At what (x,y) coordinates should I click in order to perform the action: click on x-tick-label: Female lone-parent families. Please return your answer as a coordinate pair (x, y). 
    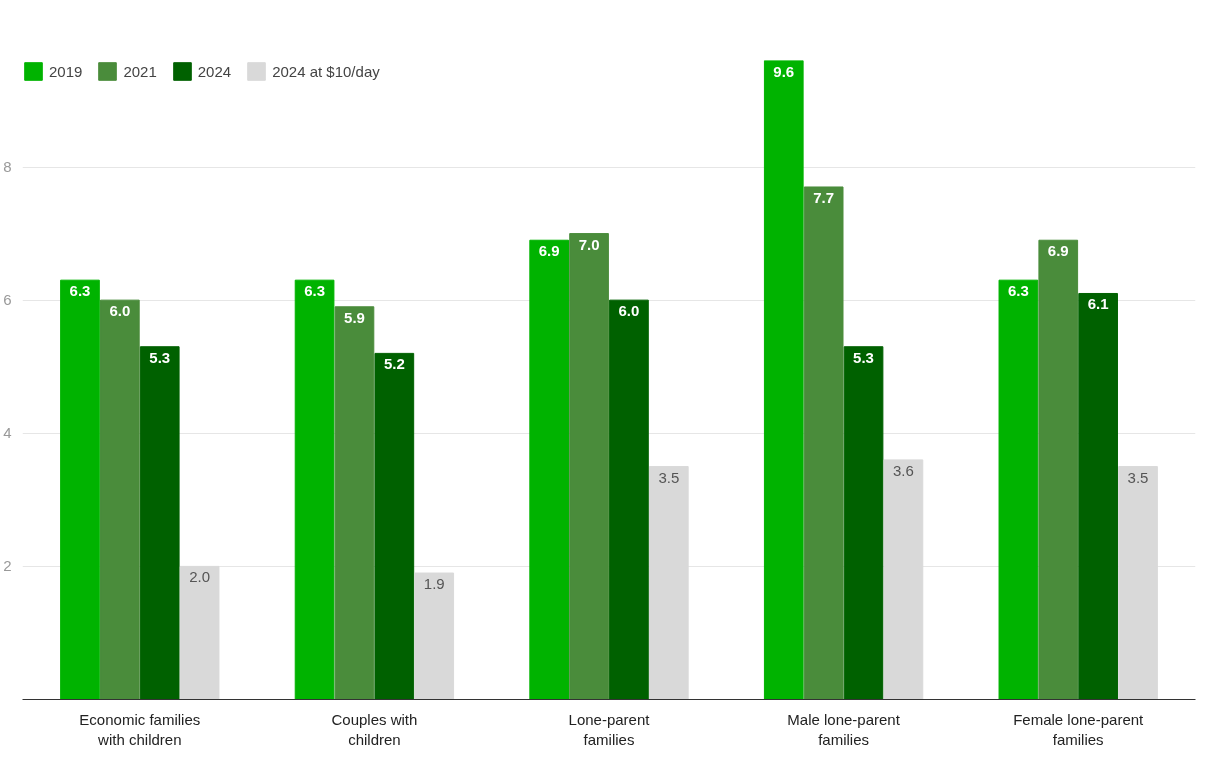
    Looking at the image, I should click on (1079, 729).